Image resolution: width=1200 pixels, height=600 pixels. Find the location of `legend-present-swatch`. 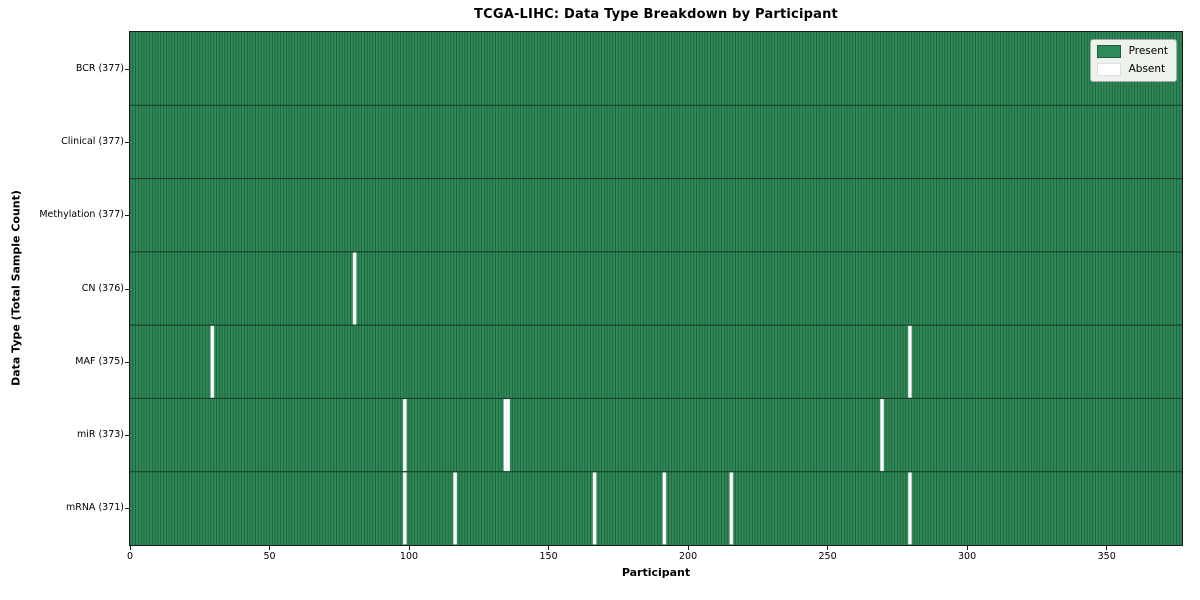

legend-present-swatch is located at coordinates (1108, 51).